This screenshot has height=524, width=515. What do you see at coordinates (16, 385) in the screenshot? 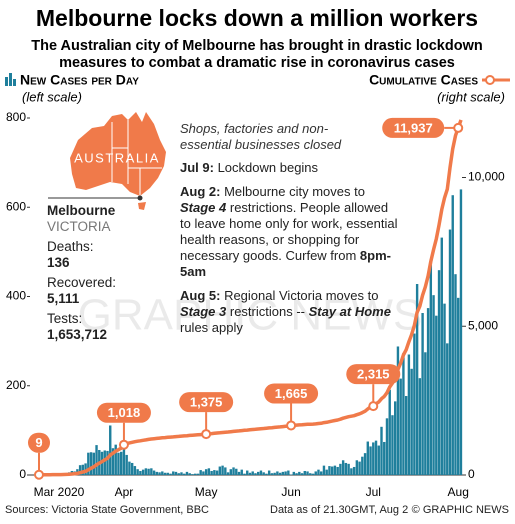
I see `y-tick-label: 200` at bounding box center [16, 385].